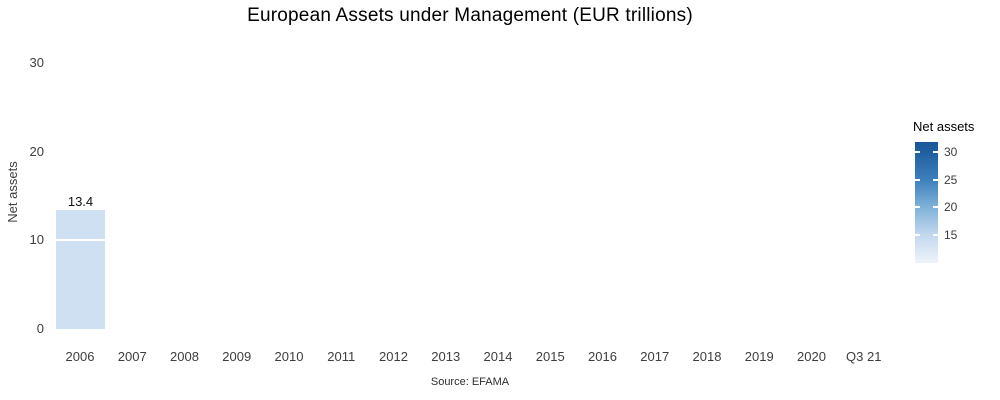 The image size is (1000, 400). I want to click on x-tick-label: 2010, so click(289, 356).